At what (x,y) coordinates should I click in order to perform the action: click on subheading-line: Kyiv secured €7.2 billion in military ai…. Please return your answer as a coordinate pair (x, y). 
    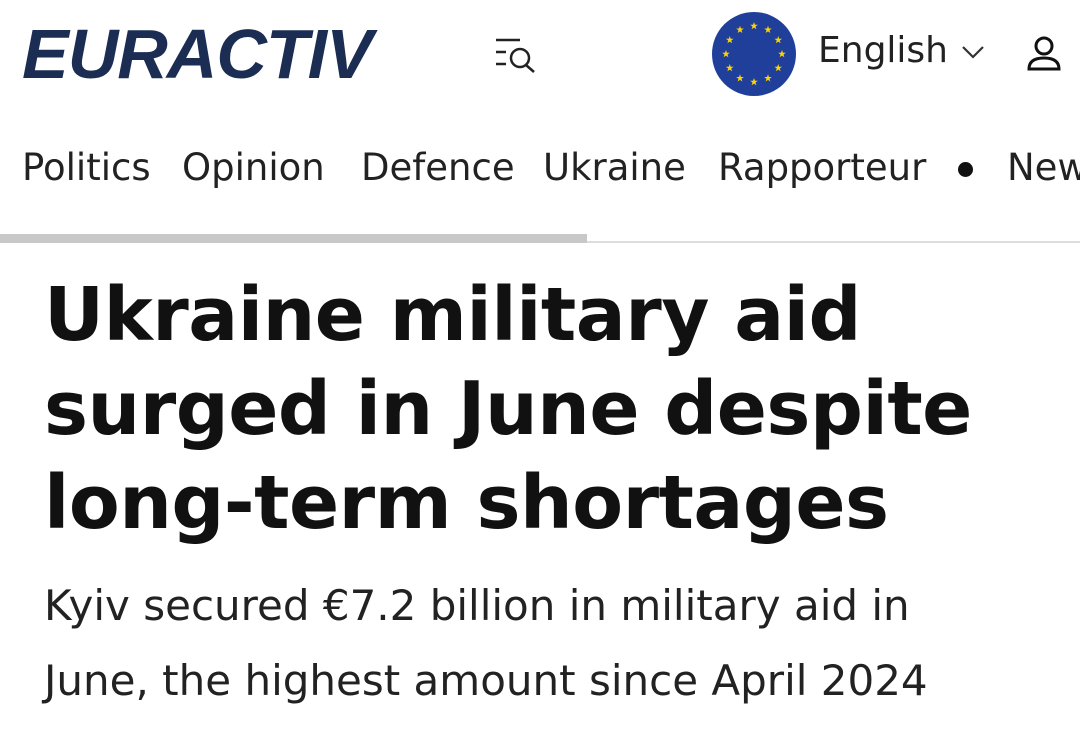
    Looking at the image, I should click on (477, 605).